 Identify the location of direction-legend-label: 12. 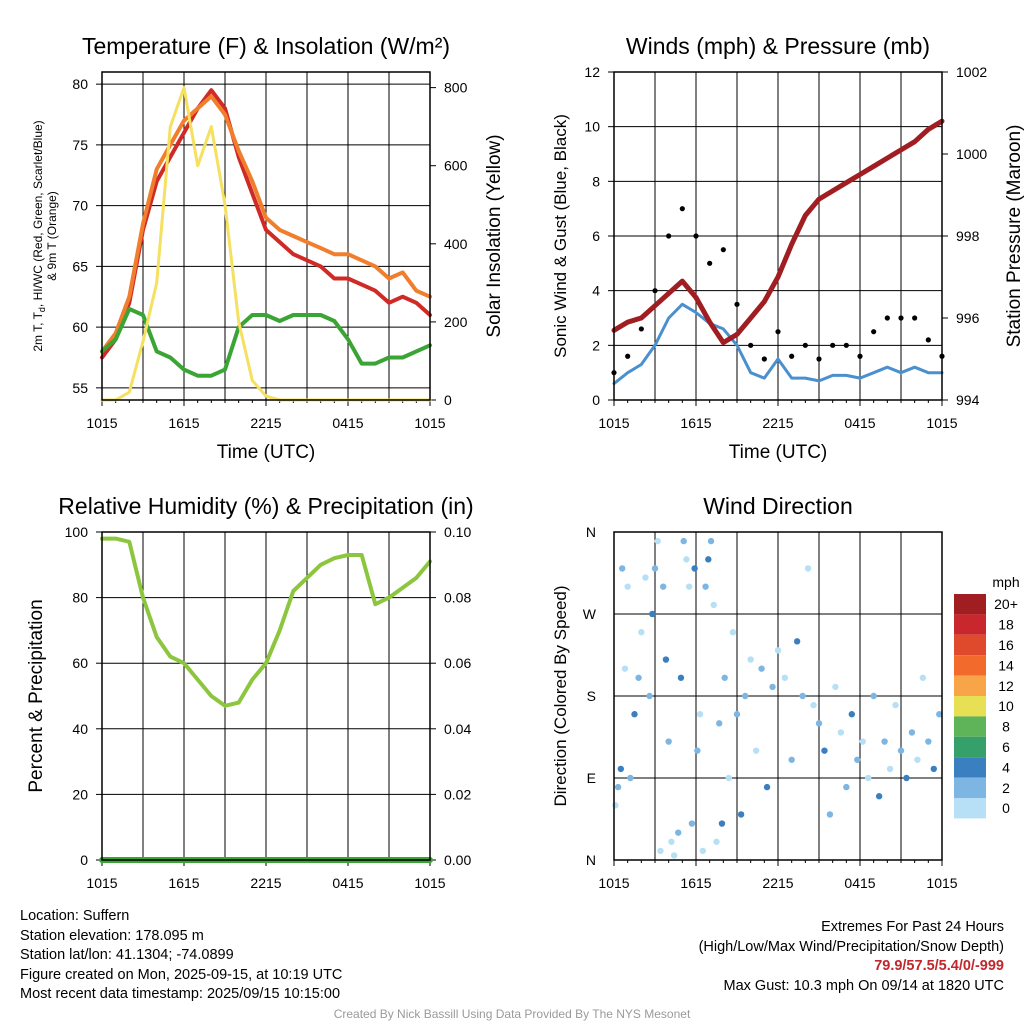
(1006, 686).